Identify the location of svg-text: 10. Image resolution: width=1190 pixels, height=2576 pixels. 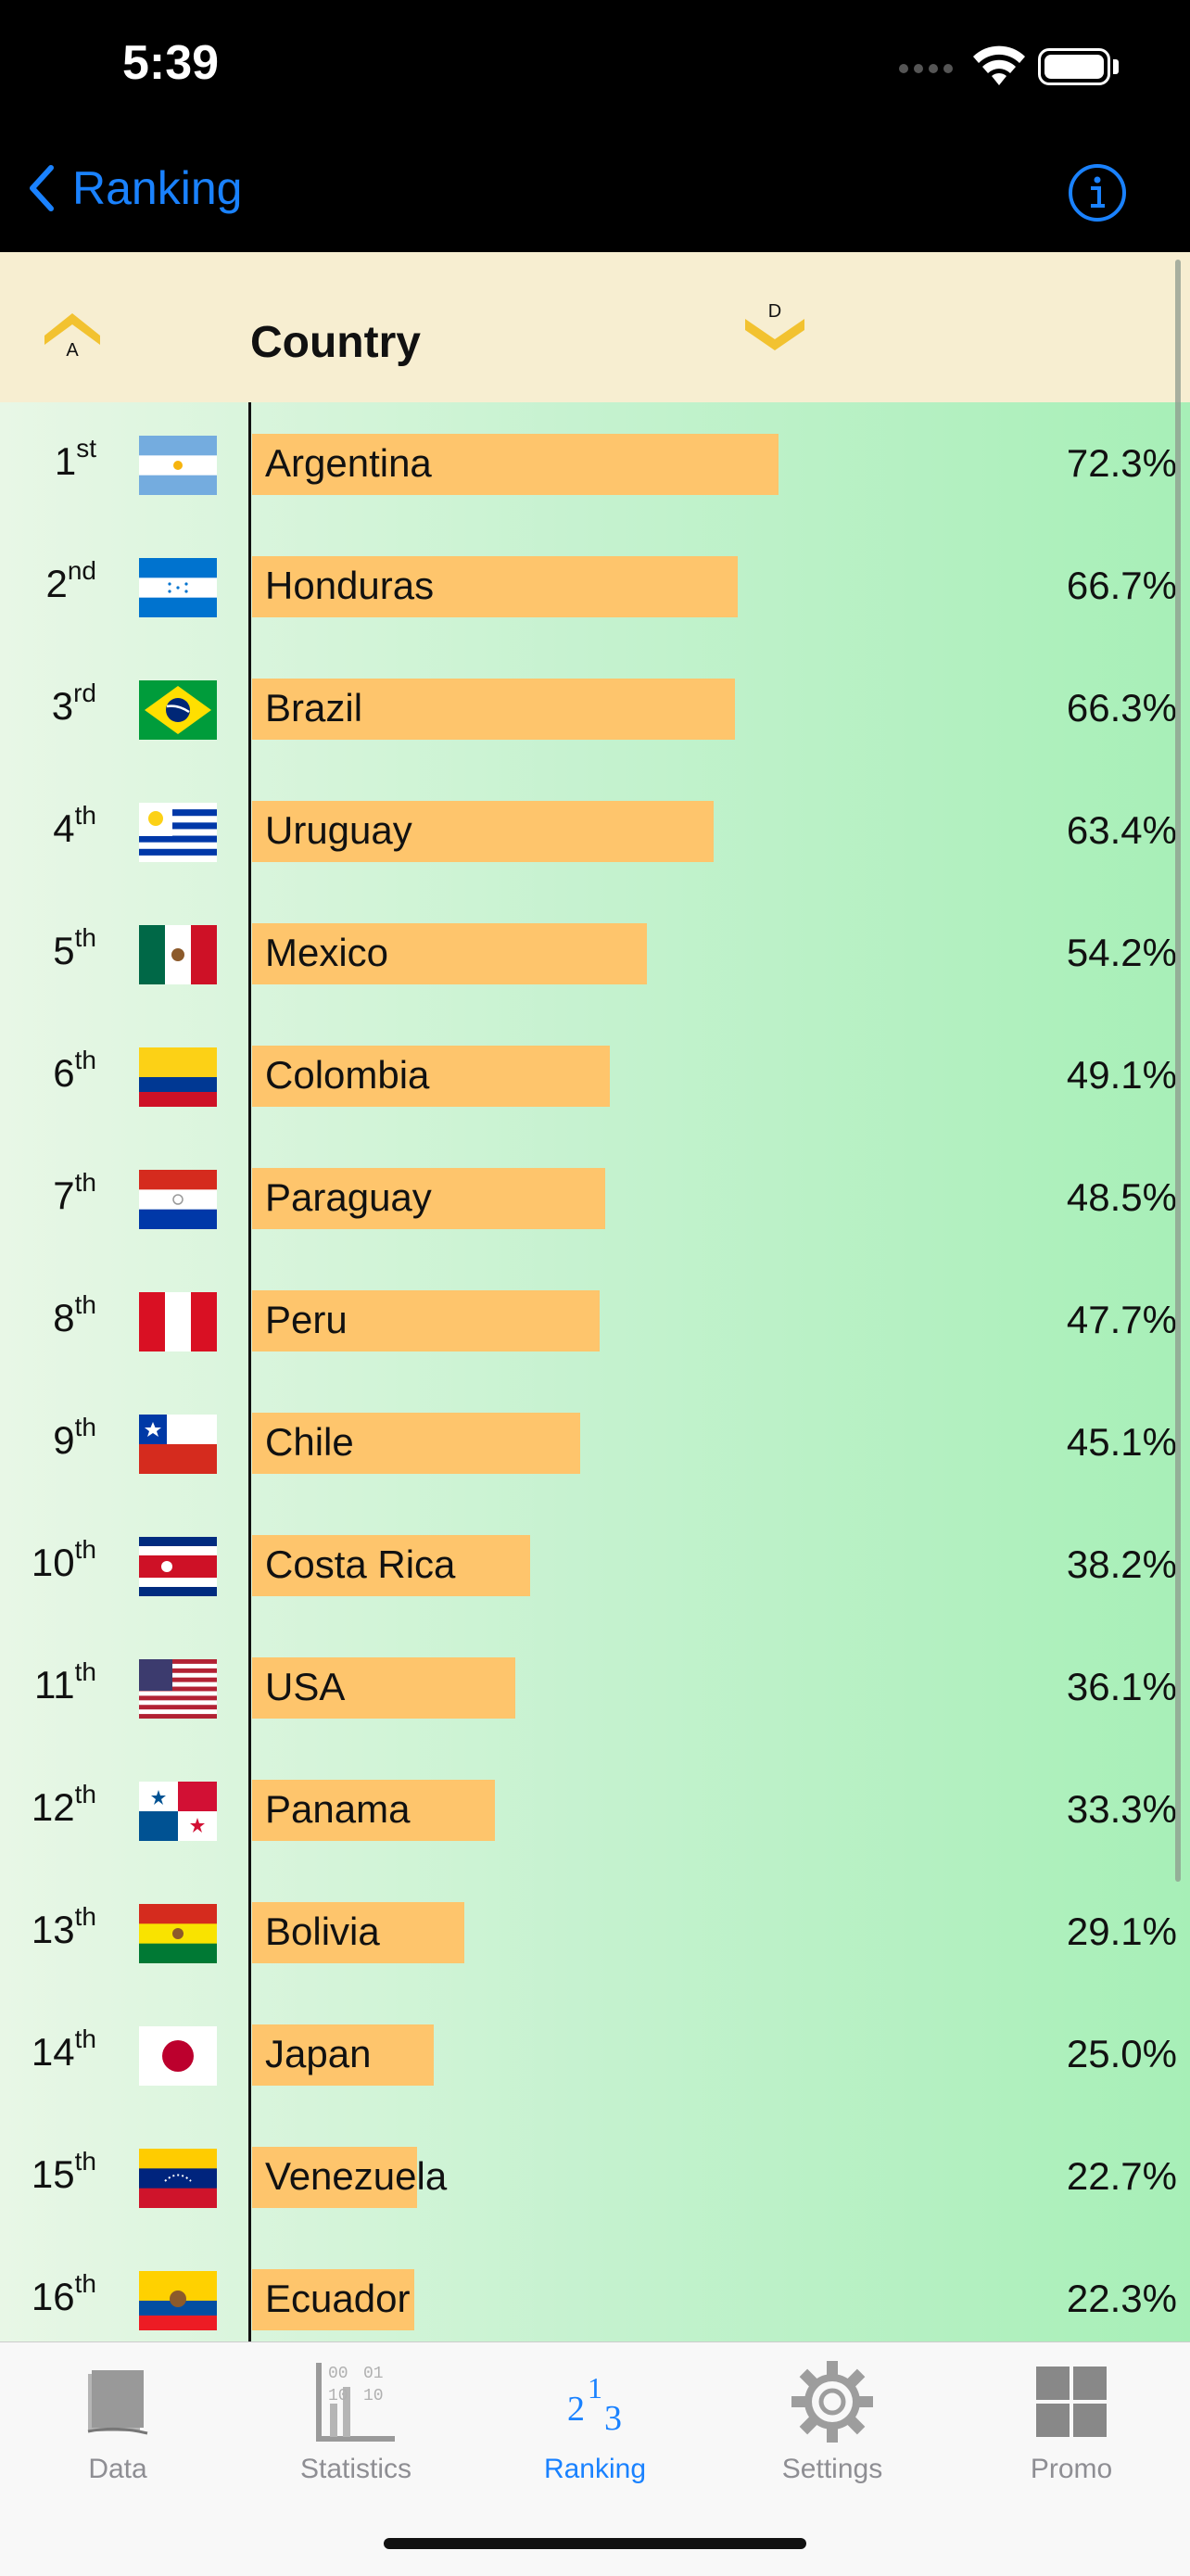
(338, 2396).